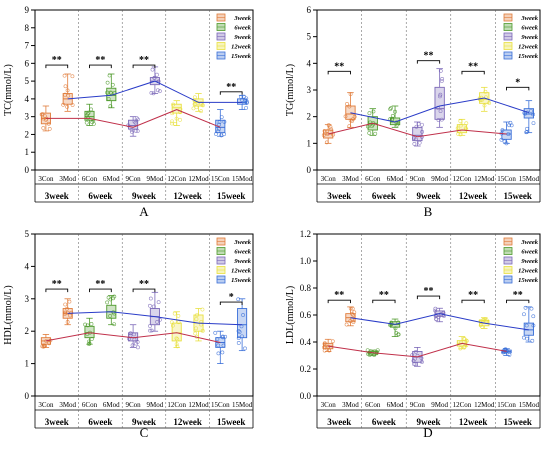 The width and height of the screenshot is (550, 451). Describe the element at coordinates (27, 117) in the screenshot. I see `y-tick-label: 3` at that location.